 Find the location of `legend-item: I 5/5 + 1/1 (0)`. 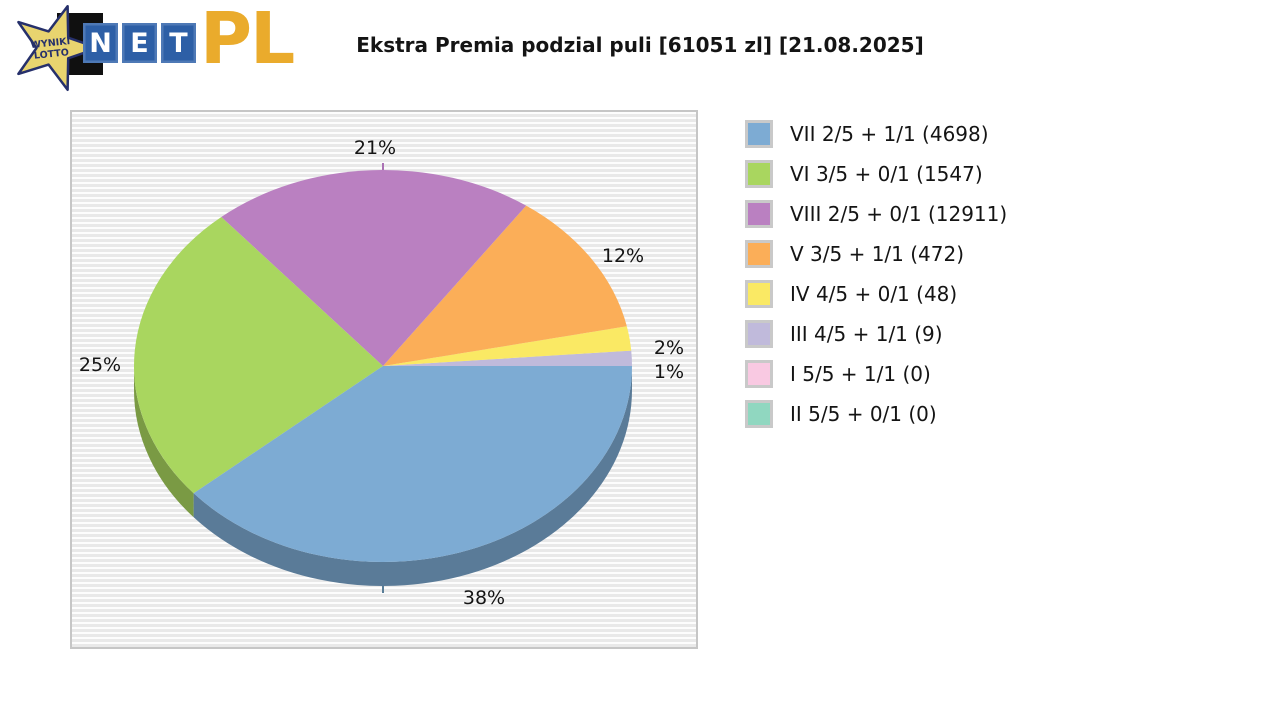

legend-item: I 5/5 + 1/1 (0) is located at coordinates (876, 374).